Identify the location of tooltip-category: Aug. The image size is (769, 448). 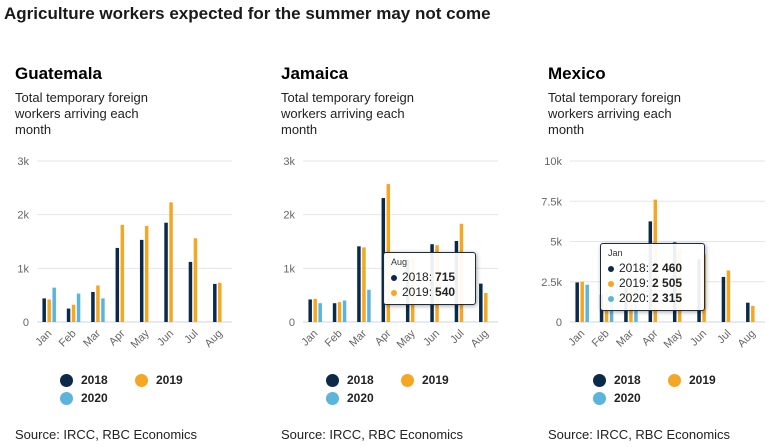
(399, 262).